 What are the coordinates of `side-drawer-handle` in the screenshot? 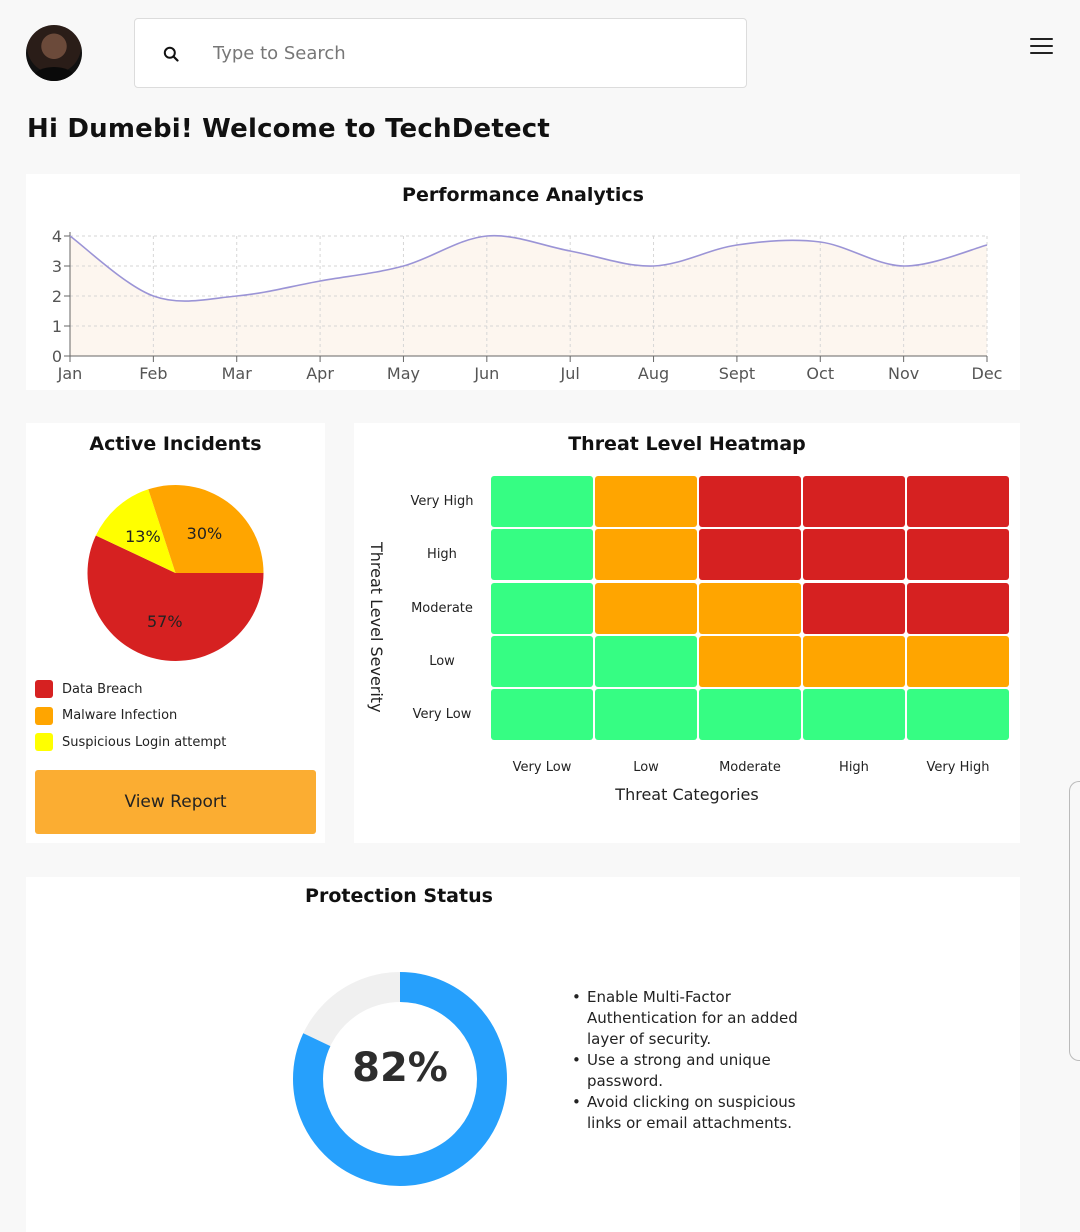 It's located at (1074, 921).